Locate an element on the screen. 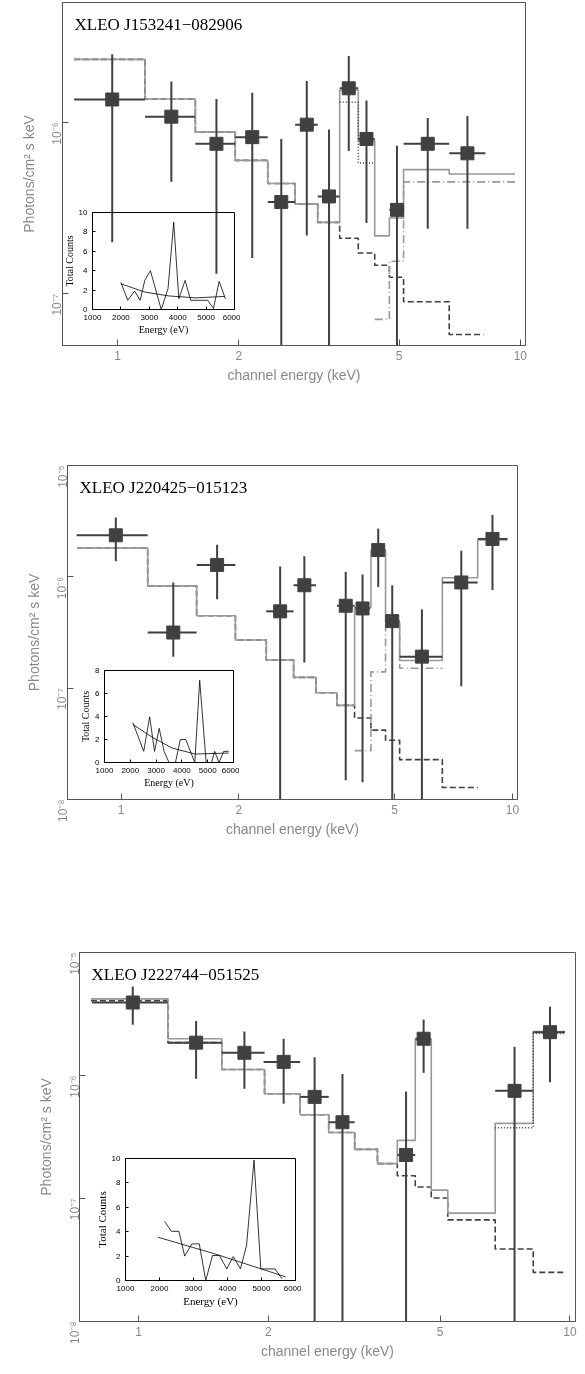 Image resolution: width=585 pixels, height=1374 pixels. text: XLEO J153241−082906 is located at coordinates (158, 24).